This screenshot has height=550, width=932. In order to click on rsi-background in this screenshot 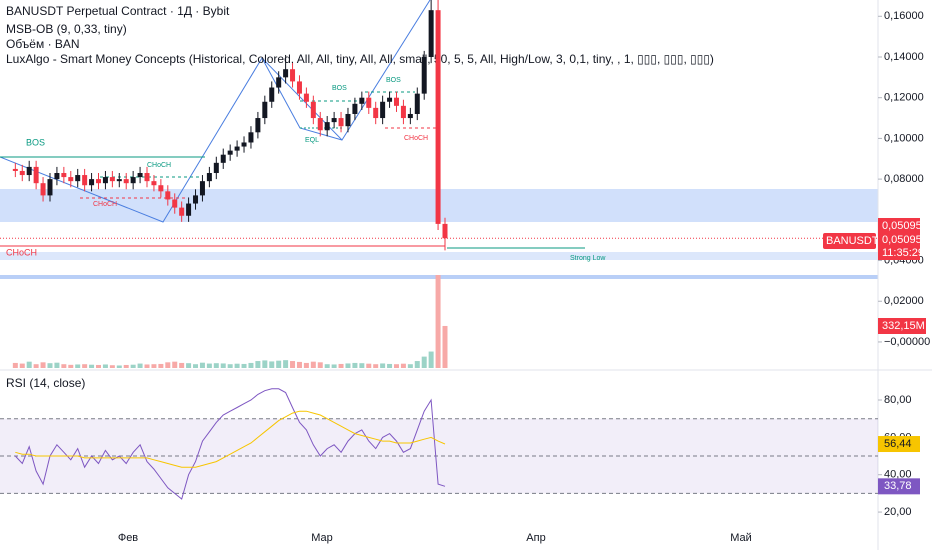, I will do `click(439, 456)`.